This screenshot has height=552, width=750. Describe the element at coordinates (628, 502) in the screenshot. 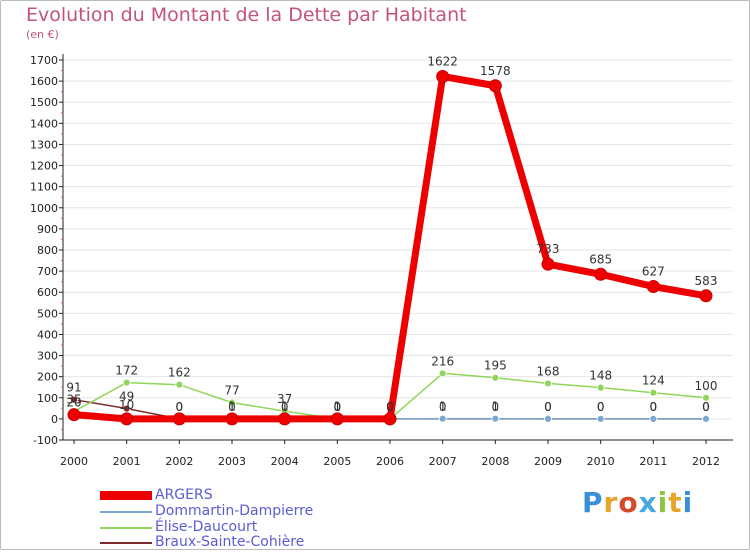

I see `brand-letter: o` at that location.